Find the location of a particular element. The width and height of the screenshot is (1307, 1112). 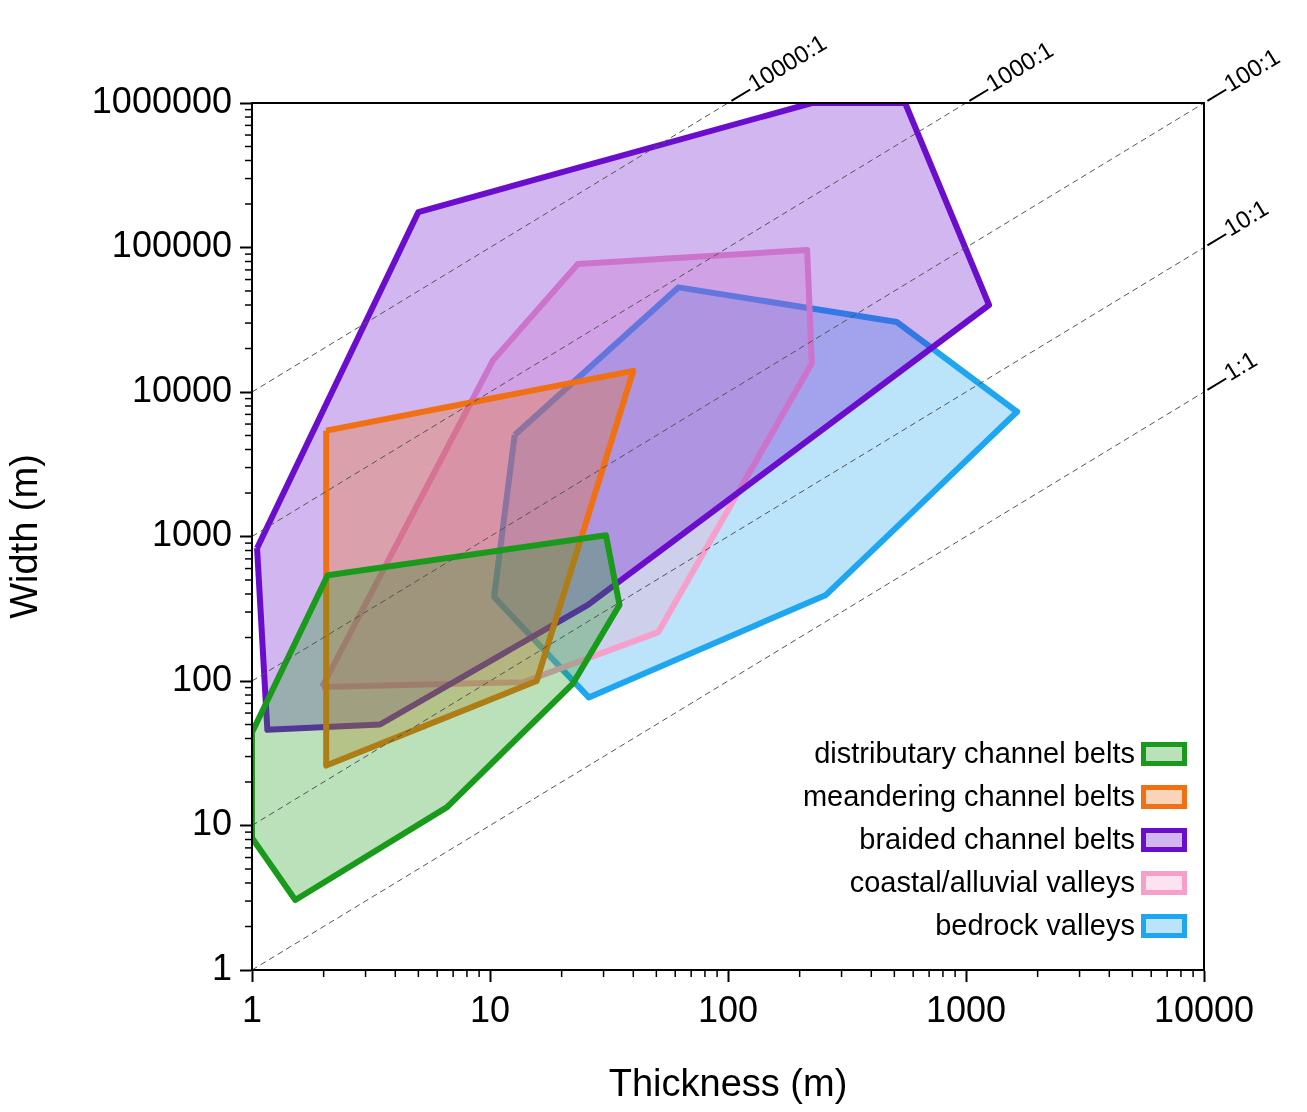

legend-label: coastal/alluvial valleys is located at coordinates (992, 882).